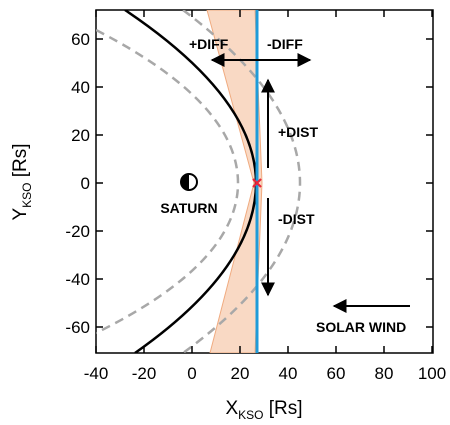  Describe the element at coordinates (85, 183) in the screenshot. I see `y-tick-label: 0` at that location.